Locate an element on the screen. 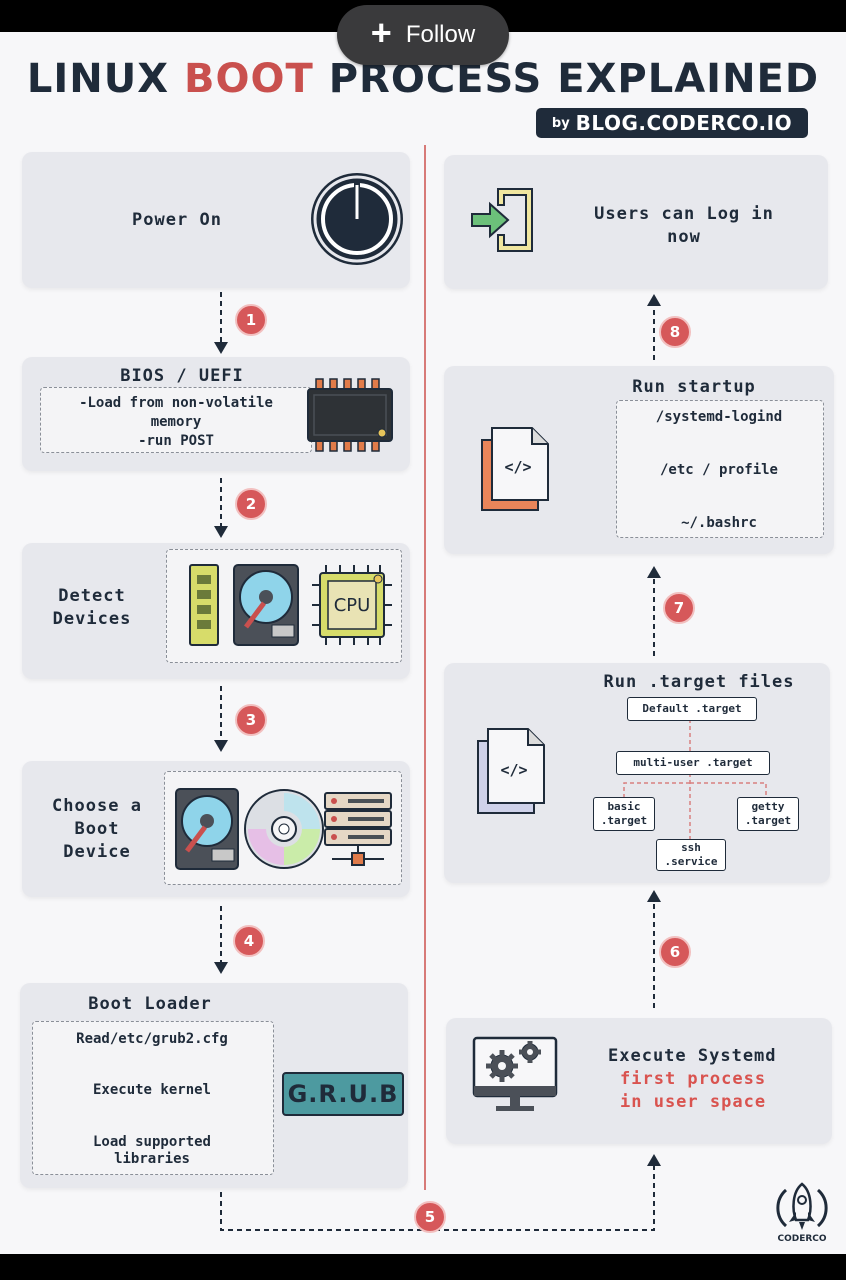  coderco-rocket-logo is located at coordinates (802, 1206).